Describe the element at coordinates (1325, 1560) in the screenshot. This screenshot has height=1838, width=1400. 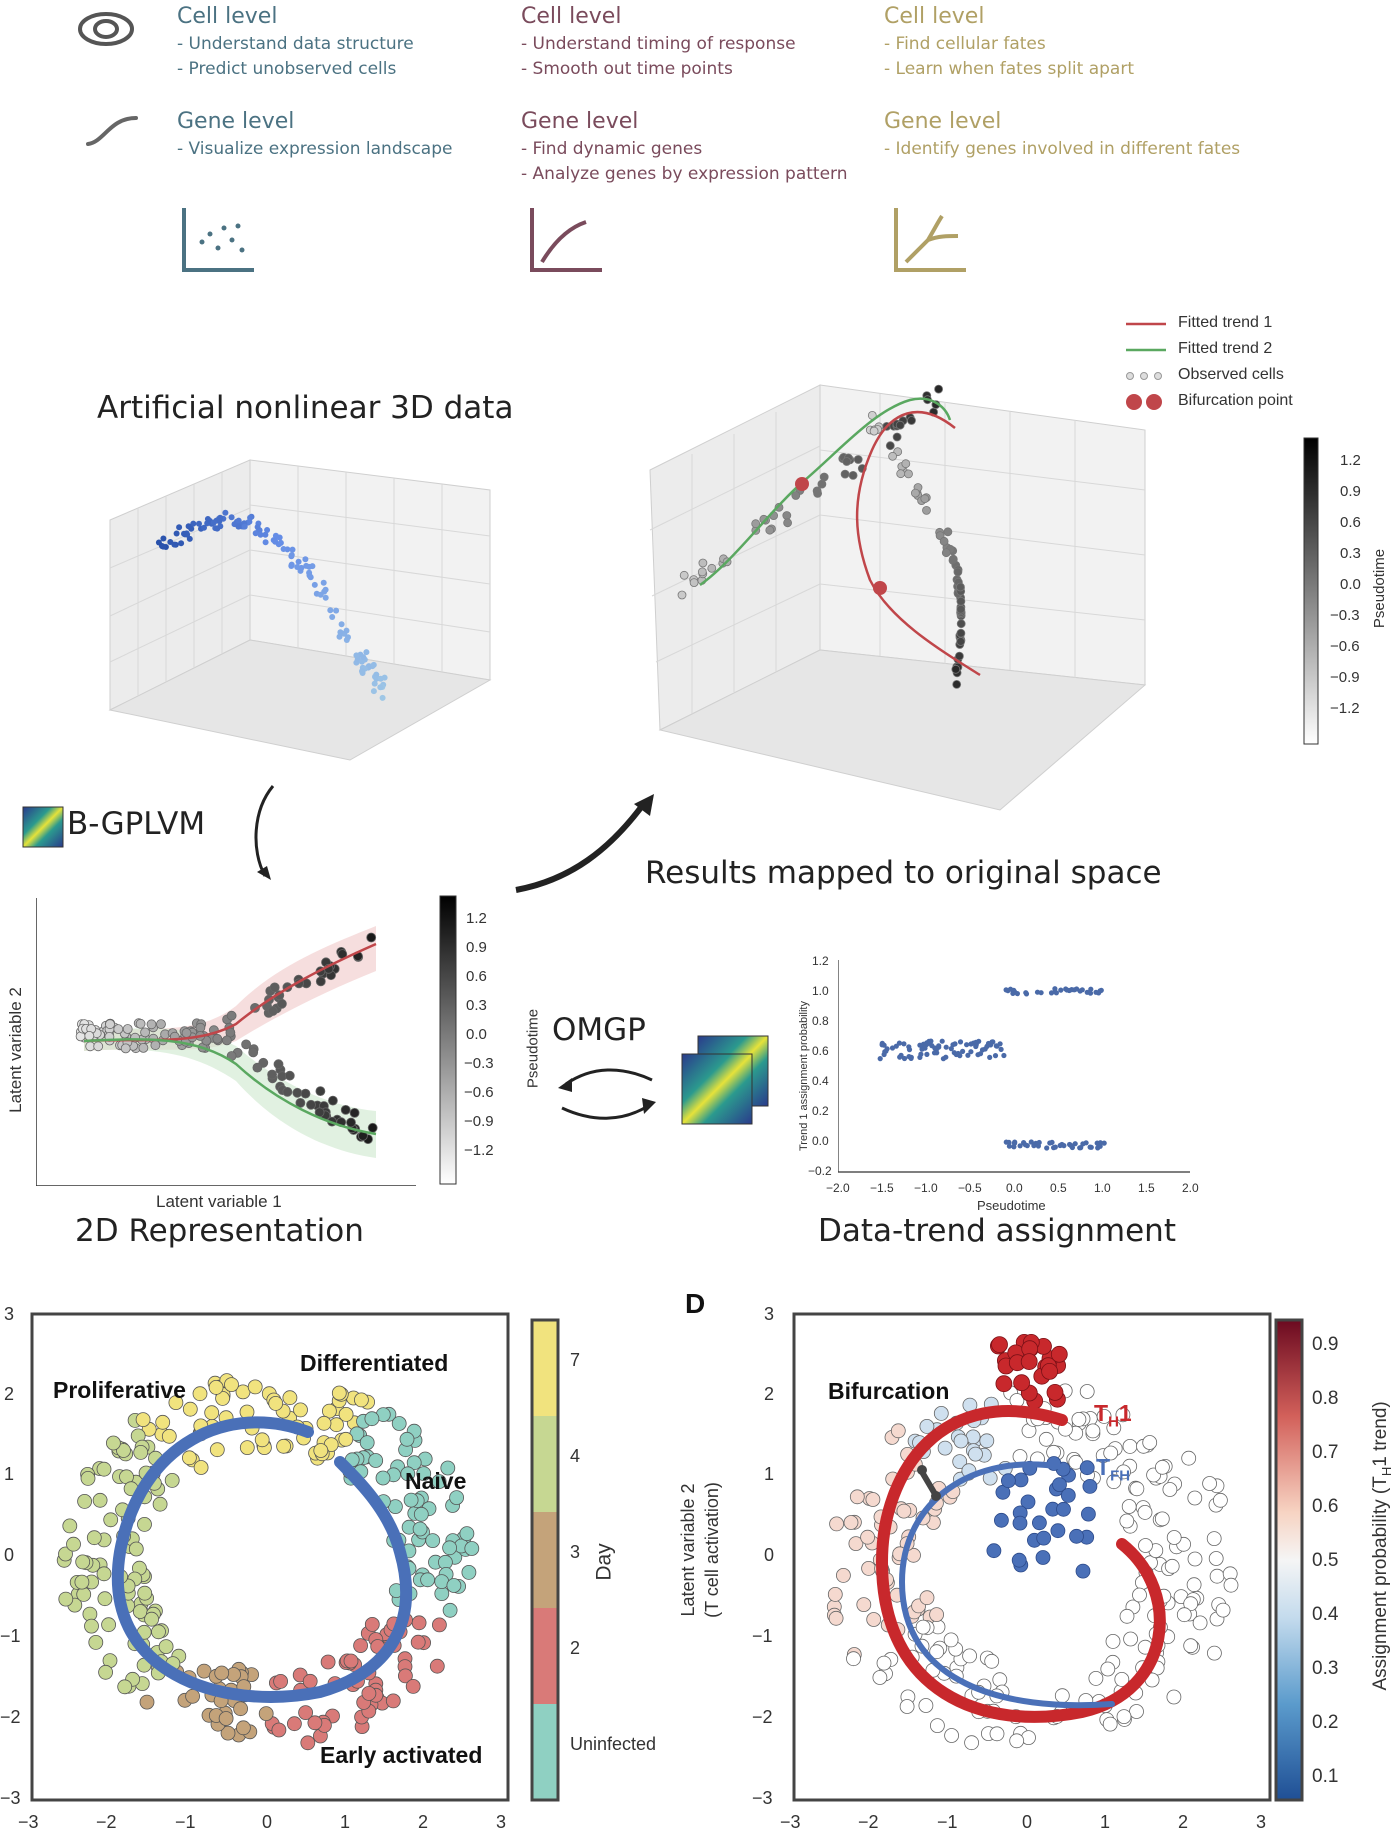
I see `acb-tick-4: 0.5` at that location.